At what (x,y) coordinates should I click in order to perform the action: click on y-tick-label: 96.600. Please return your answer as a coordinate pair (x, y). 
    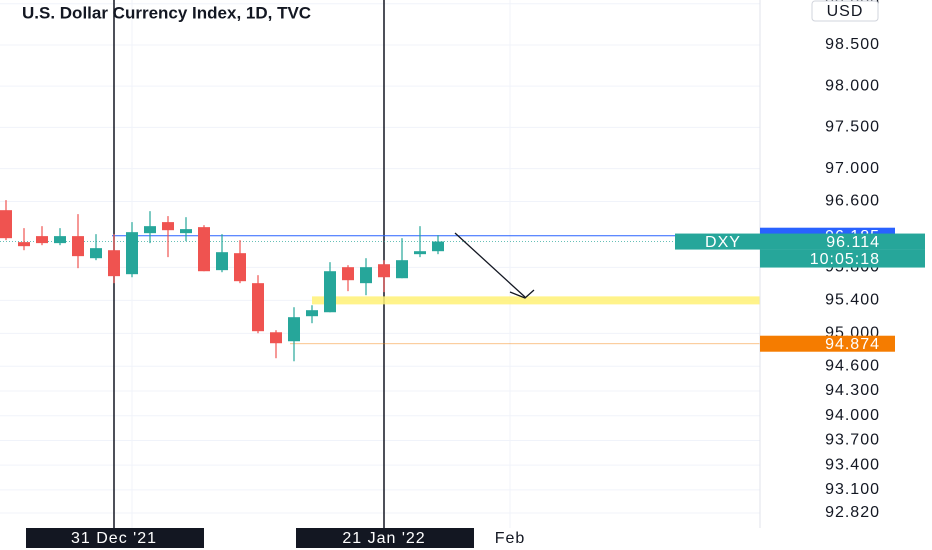
    Looking at the image, I should click on (852, 201).